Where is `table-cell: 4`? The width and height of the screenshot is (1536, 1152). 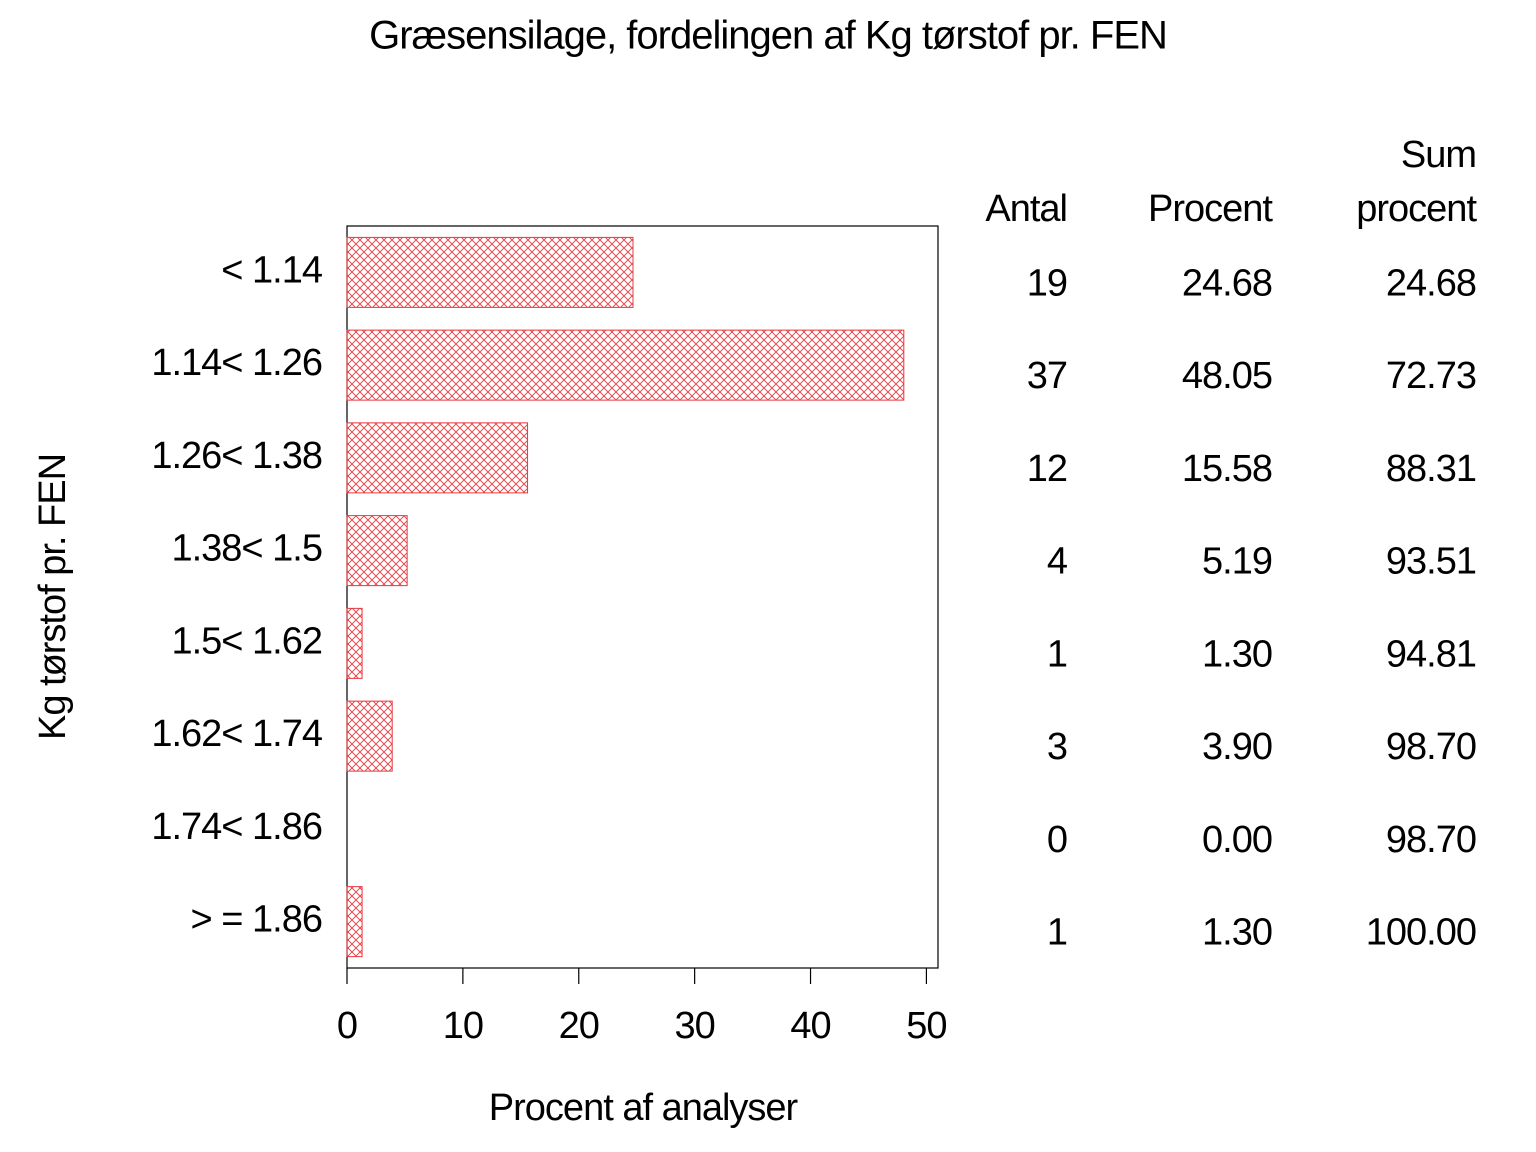 table-cell: 4 is located at coordinates (1057, 562).